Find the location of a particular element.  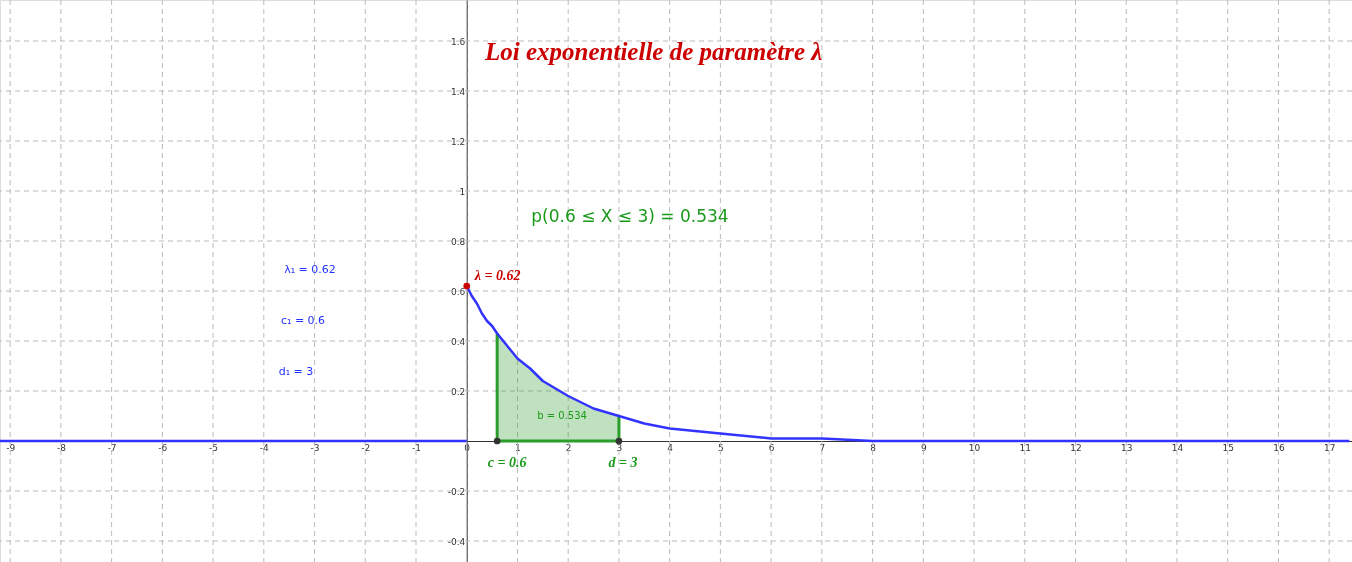

x-tick-label: 8 is located at coordinates (873, 447).